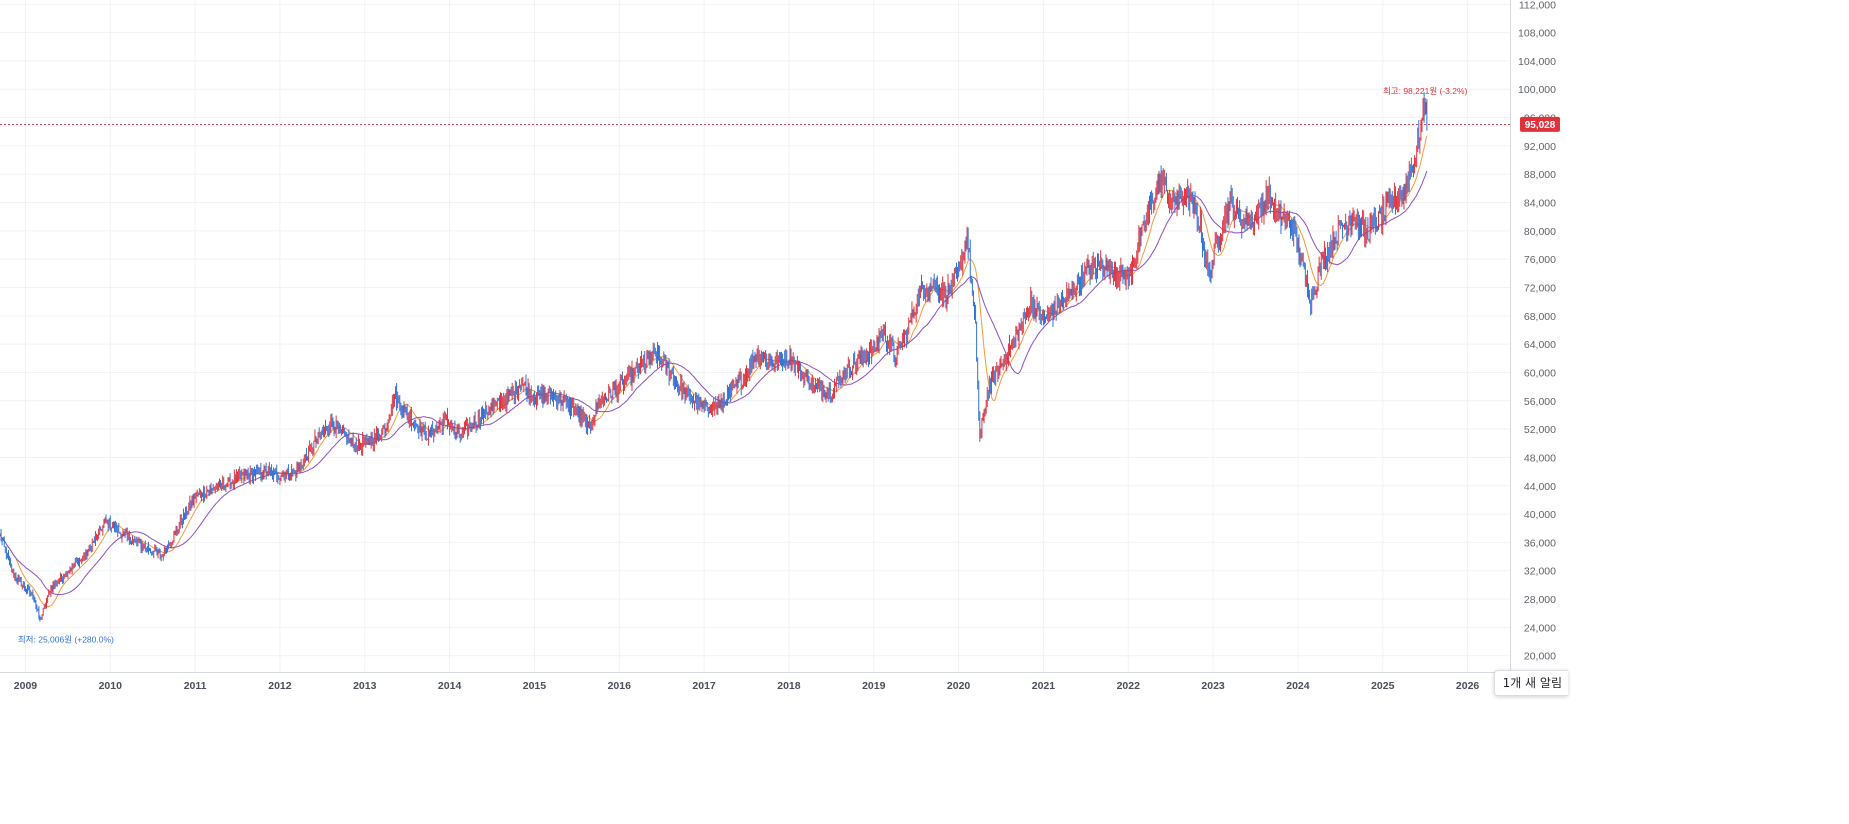 This screenshot has width=1849, height=824. Describe the element at coordinates (365, 686) in the screenshot. I see `x-tick-label: 2013` at that location.